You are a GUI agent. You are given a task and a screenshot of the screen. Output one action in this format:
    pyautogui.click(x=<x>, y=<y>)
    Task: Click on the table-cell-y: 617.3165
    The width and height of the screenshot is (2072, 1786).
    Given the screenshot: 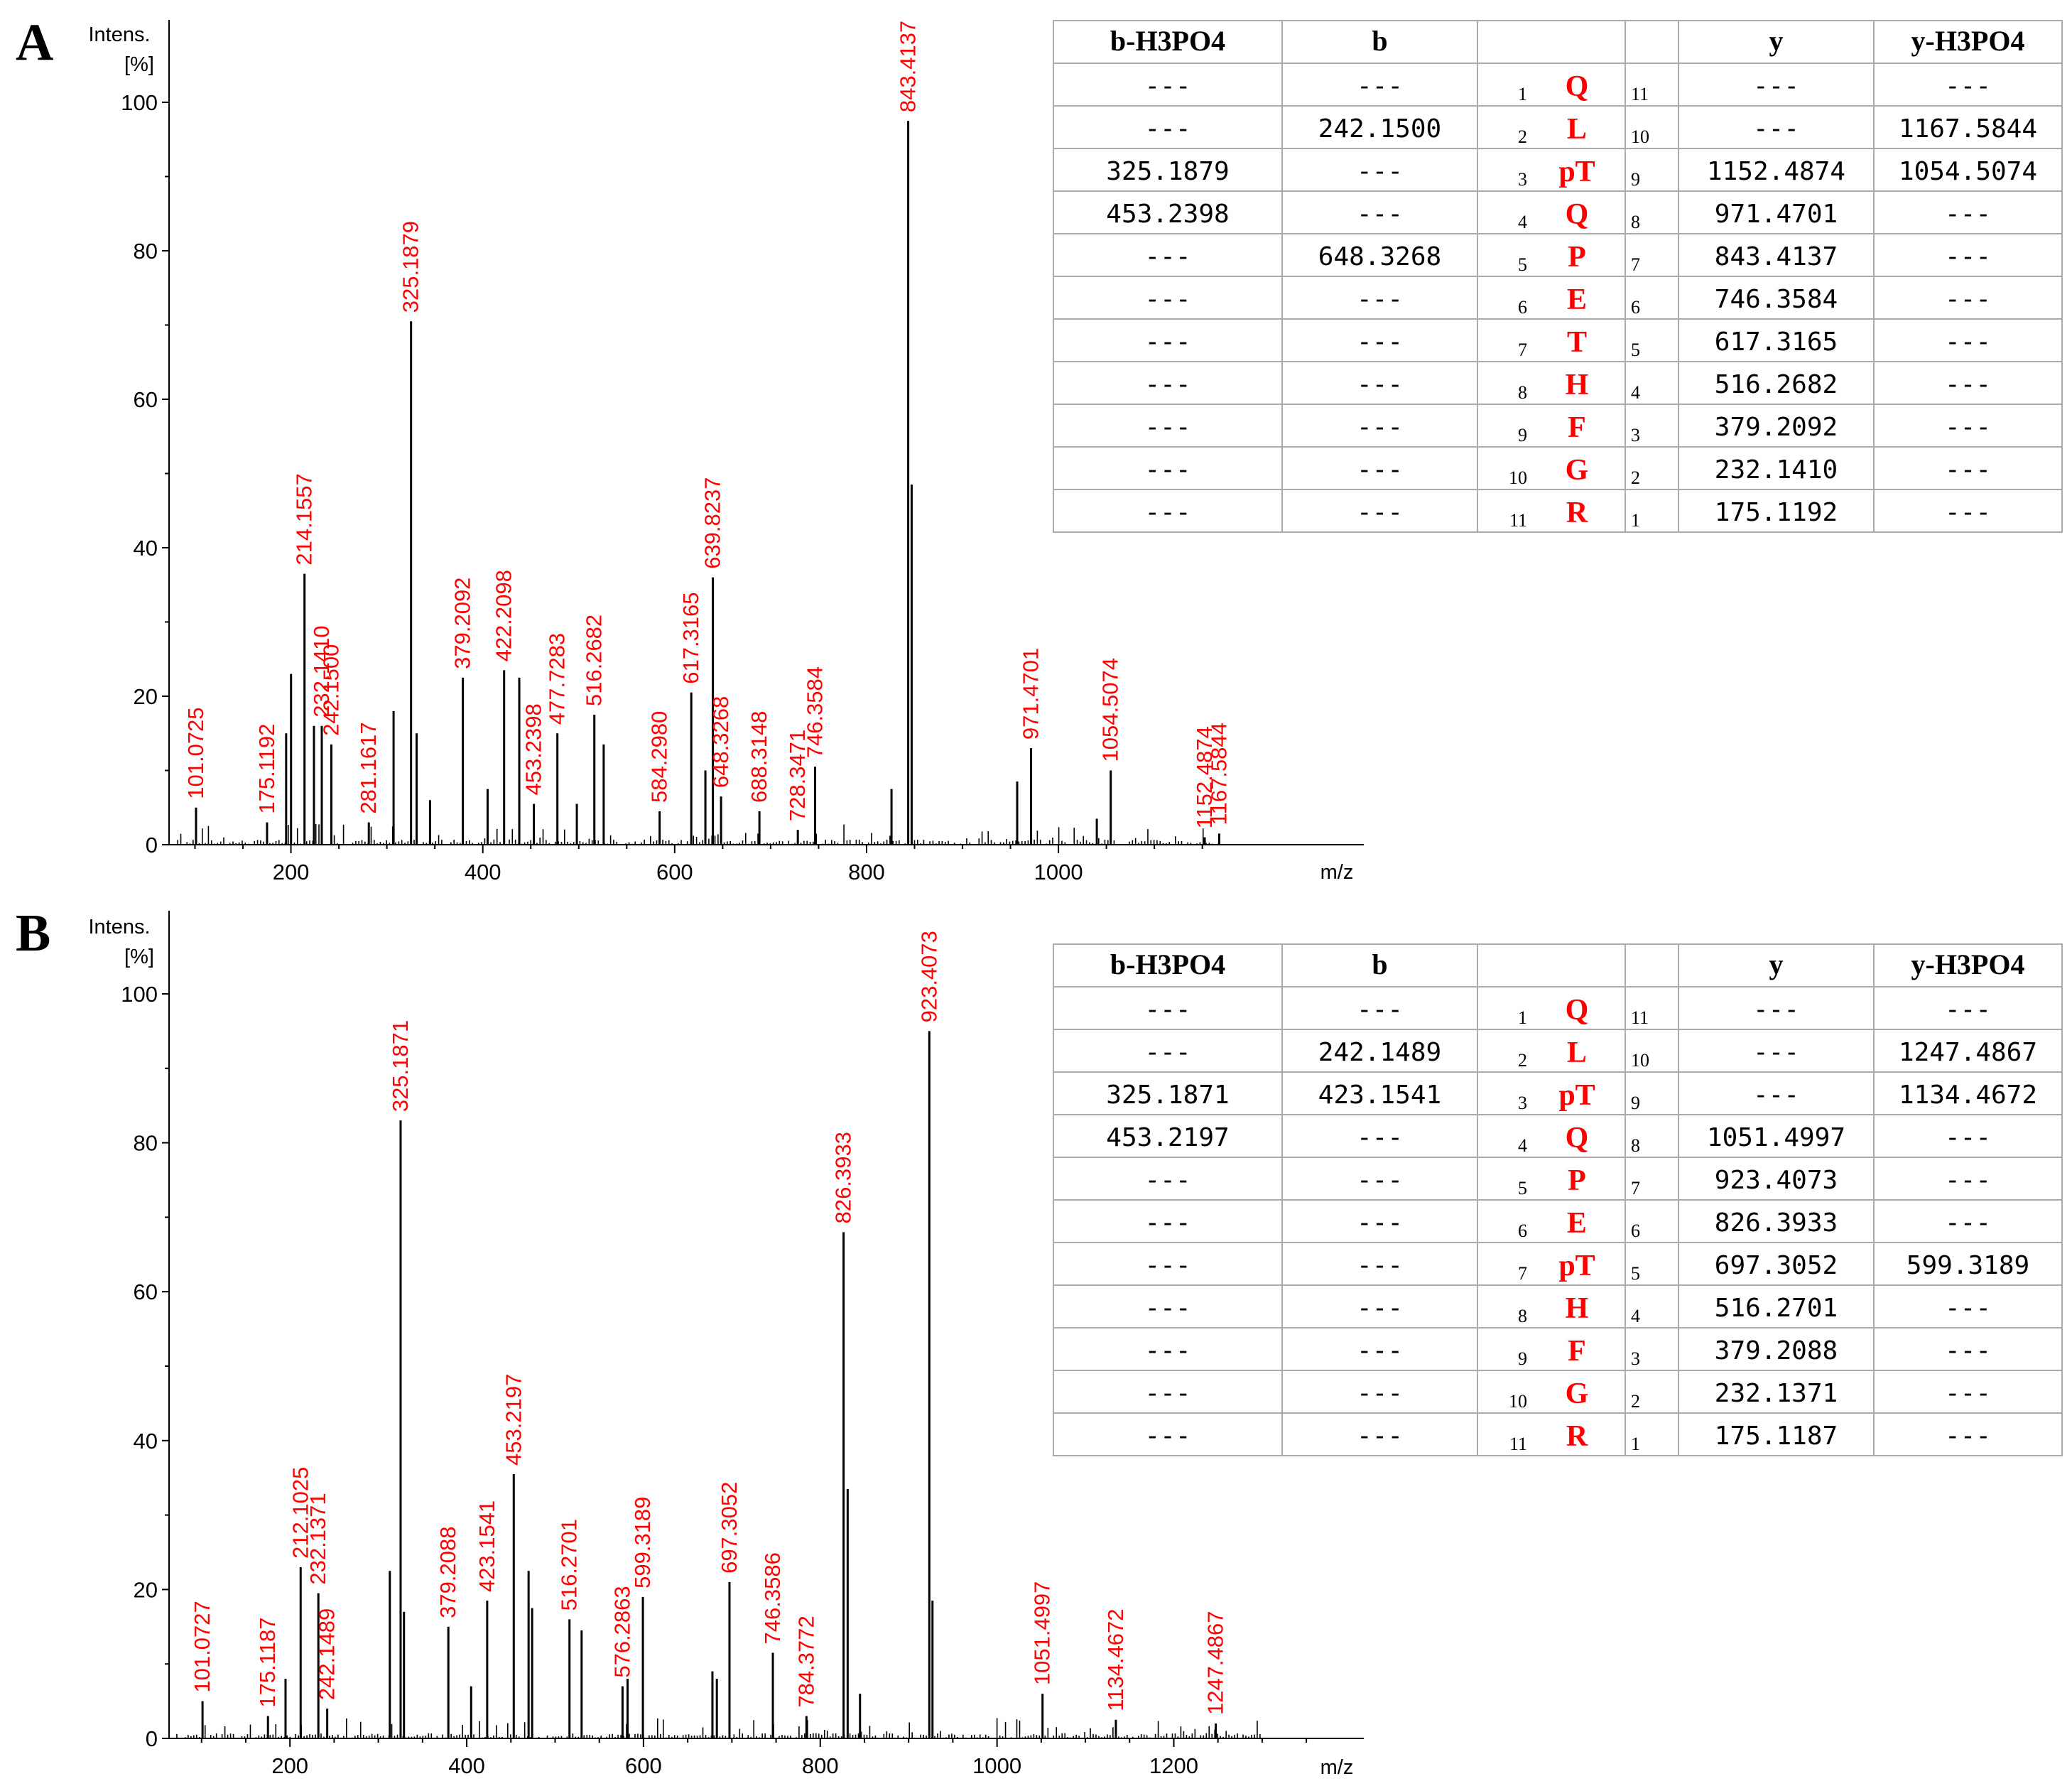 What is the action you would take?
    pyautogui.click(x=1776, y=342)
    